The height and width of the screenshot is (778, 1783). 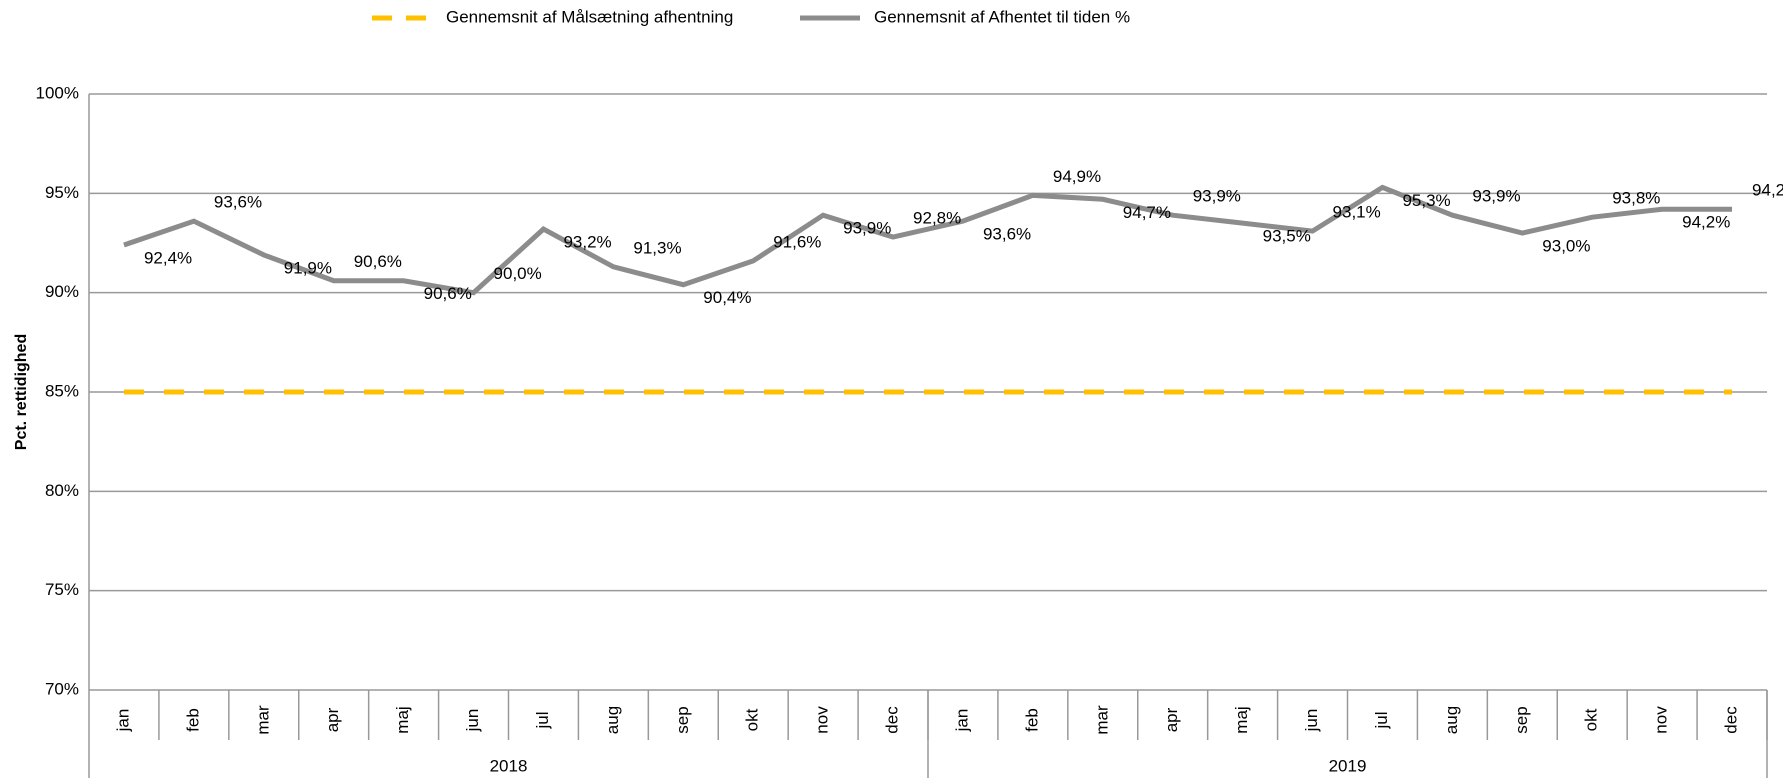 I want to click on data-label: 91,9%, so click(x=308, y=267).